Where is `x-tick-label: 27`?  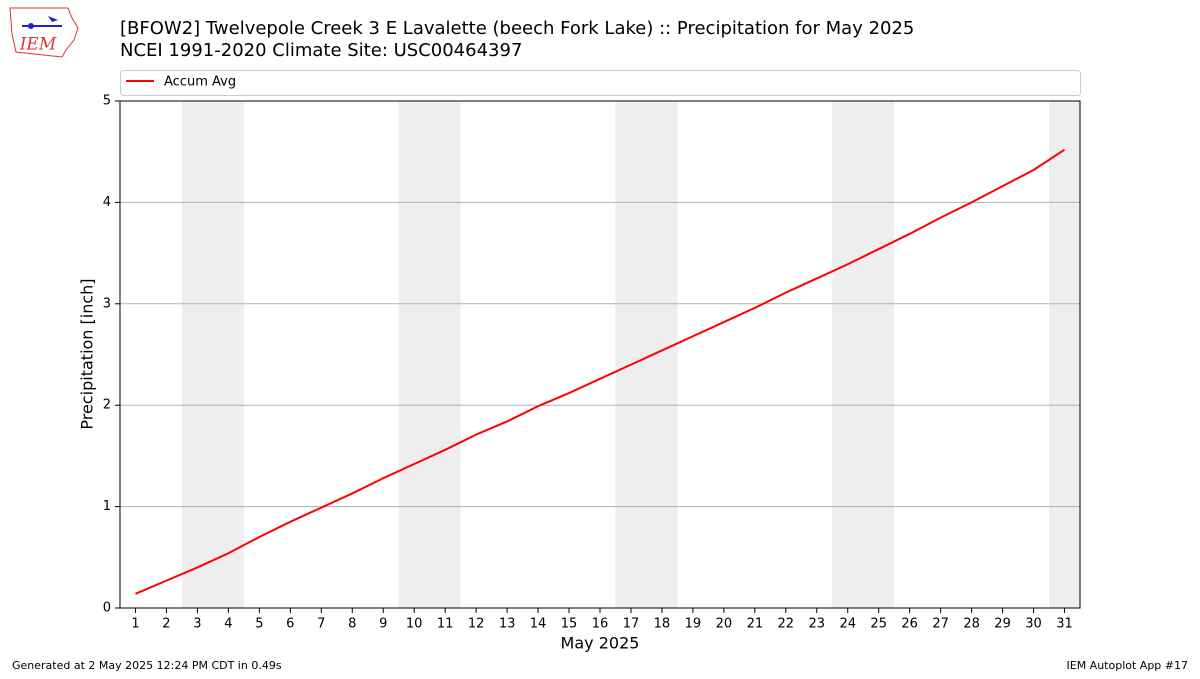 x-tick-label: 27 is located at coordinates (940, 624).